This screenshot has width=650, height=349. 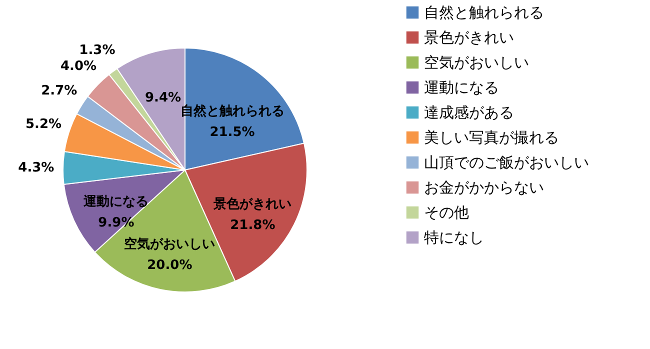 What do you see at coordinates (252, 214) in the screenshot?
I see `data-label: 景色がきれい 21.8%` at bounding box center [252, 214].